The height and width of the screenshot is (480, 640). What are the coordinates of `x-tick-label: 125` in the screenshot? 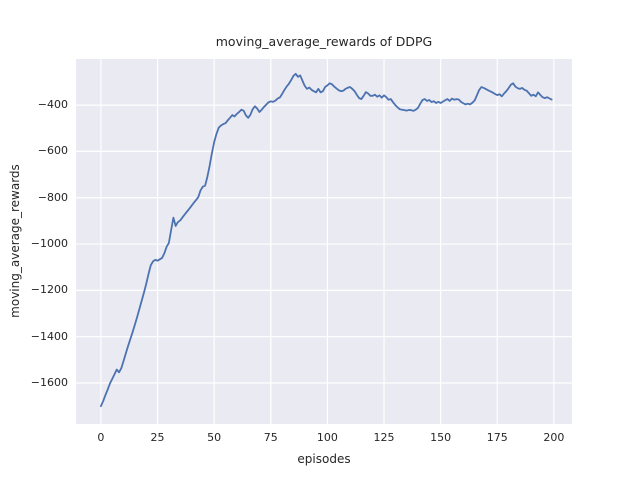 It's located at (384, 437).